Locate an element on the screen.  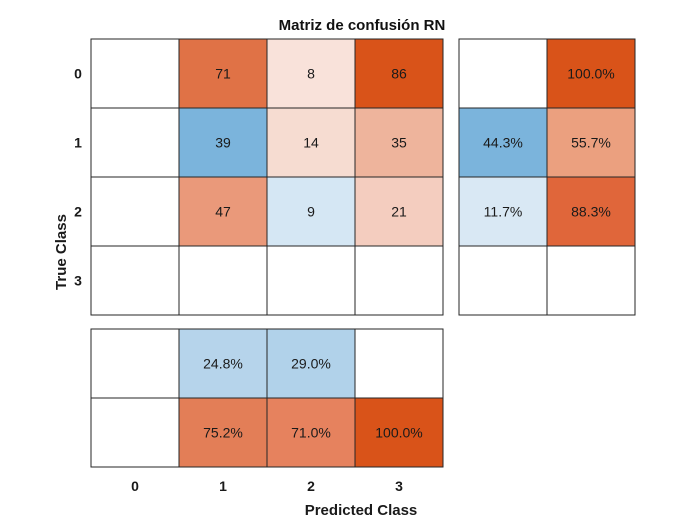
row-summary-value: 55.7% is located at coordinates (591, 143).